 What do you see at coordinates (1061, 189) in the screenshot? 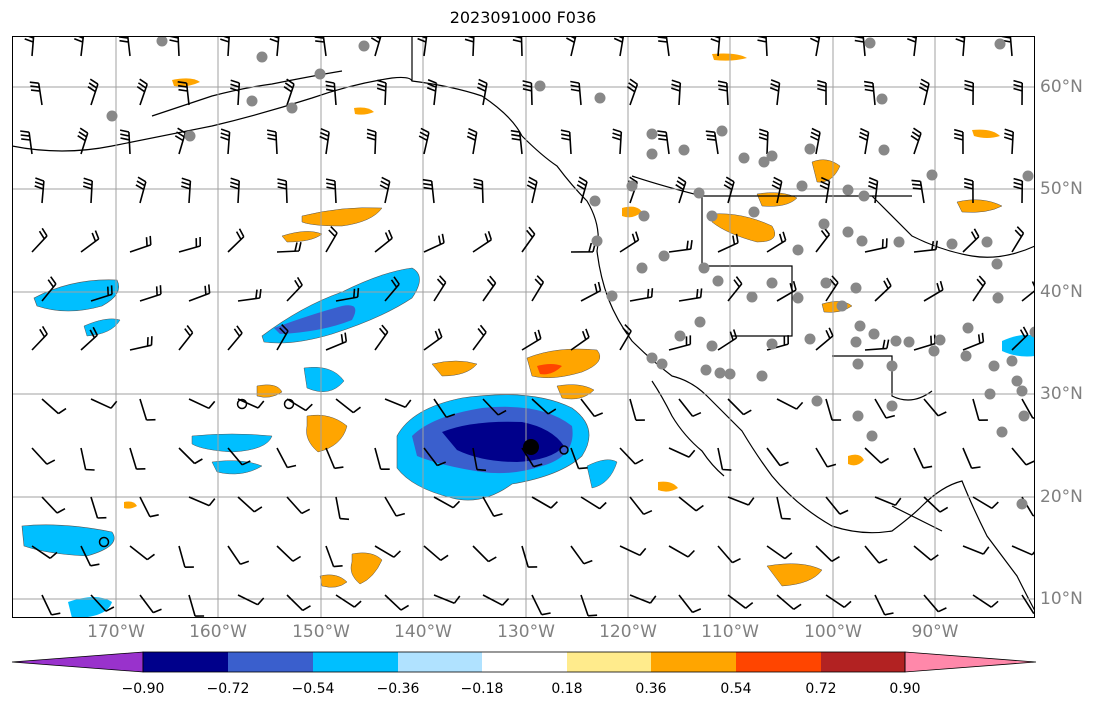
I see `lat-label: 50°N` at bounding box center [1061, 189].